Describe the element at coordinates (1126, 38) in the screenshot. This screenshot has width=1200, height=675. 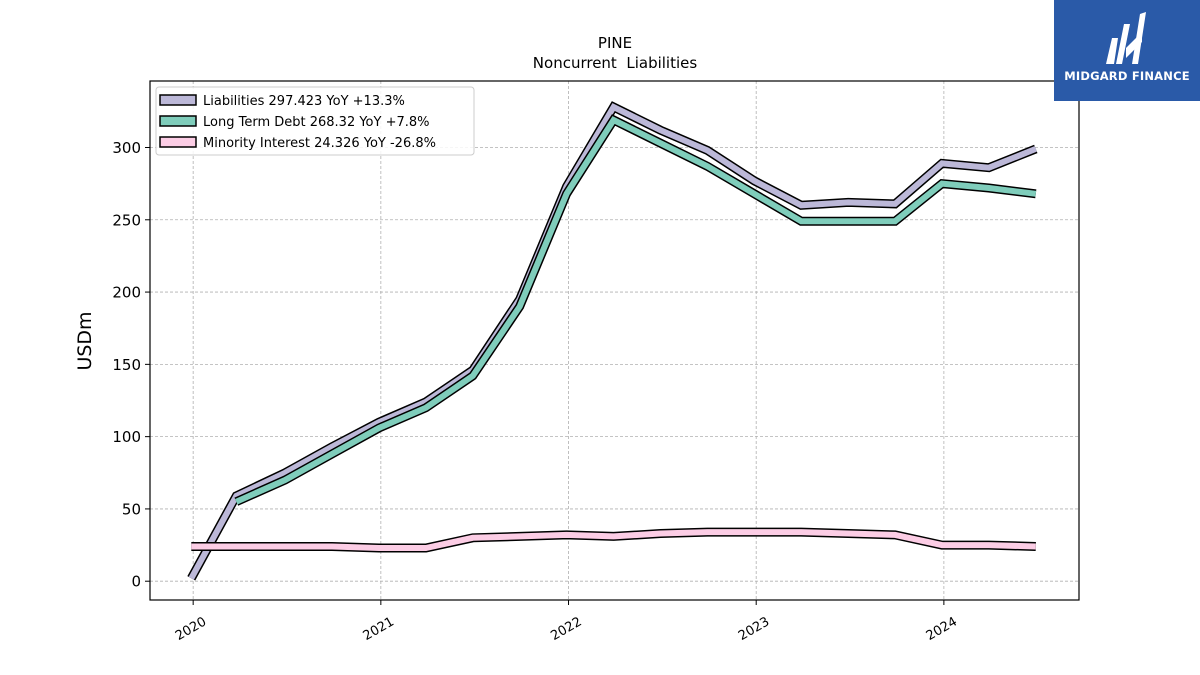
I see `brand-mark-icon` at that location.